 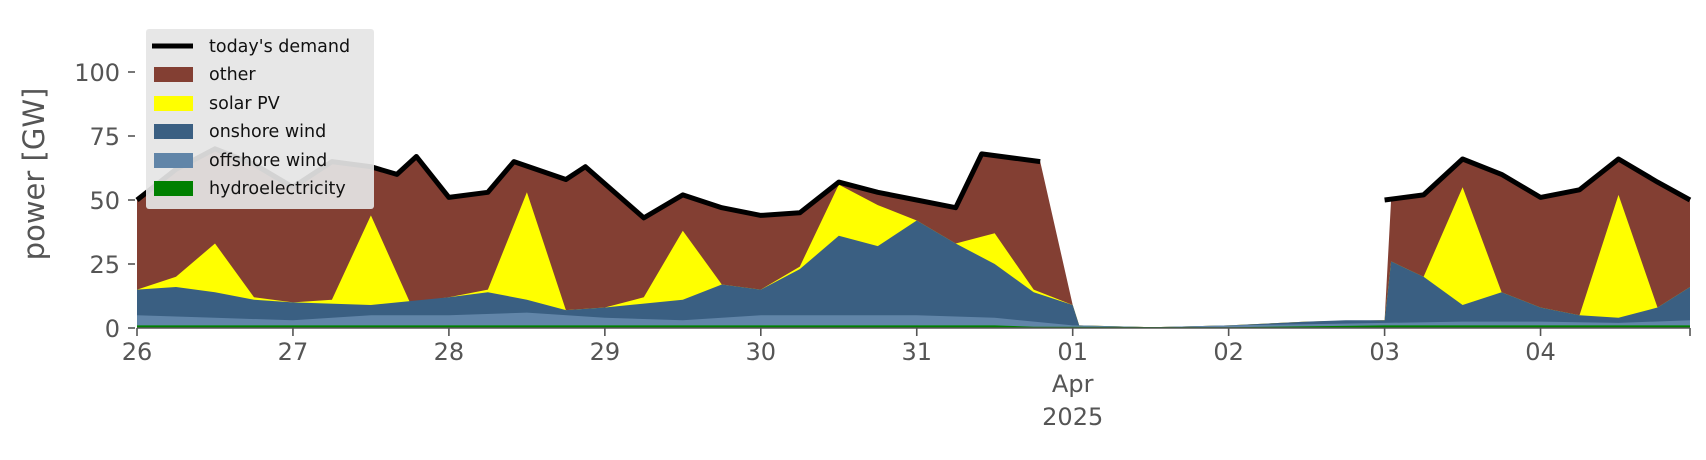 I want to click on legend-swatch-other, so click(x=173, y=74).